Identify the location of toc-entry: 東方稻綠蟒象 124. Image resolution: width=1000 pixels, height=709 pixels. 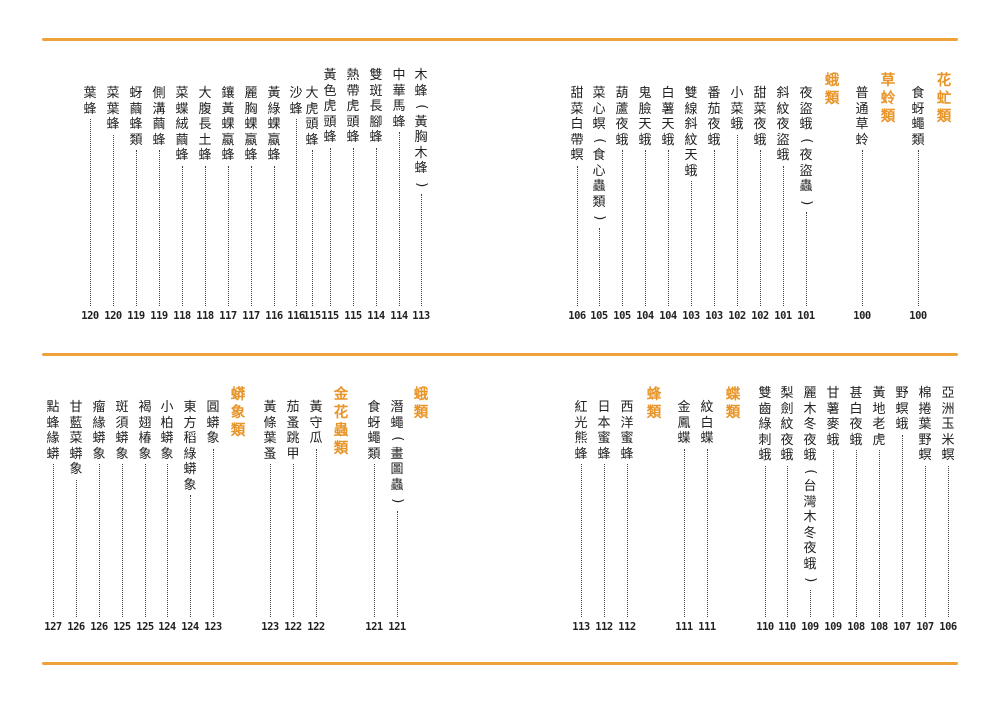
(190, 516).